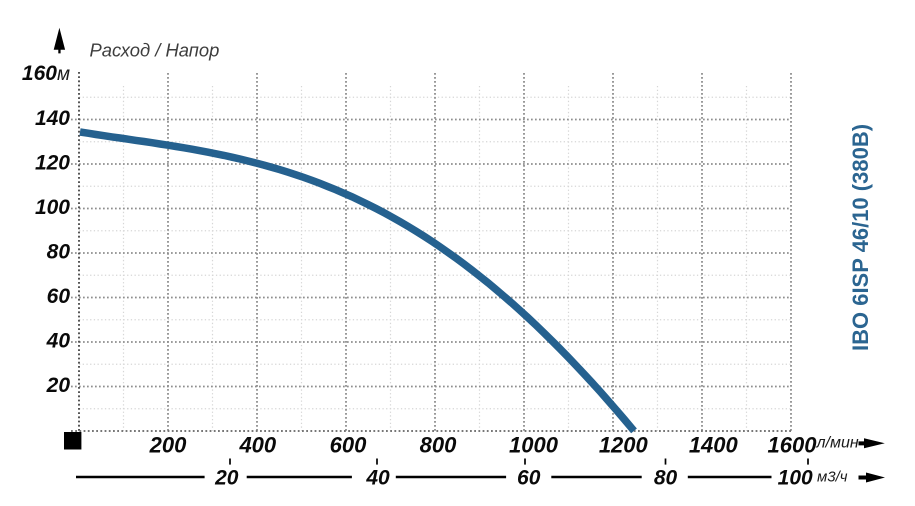 The width and height of the screenshot is (915, 506). What do you see at coordinates (155, 50) in the screenshot?
I see `svg-text: Расход / Напор` at bounding box center [155, 50].